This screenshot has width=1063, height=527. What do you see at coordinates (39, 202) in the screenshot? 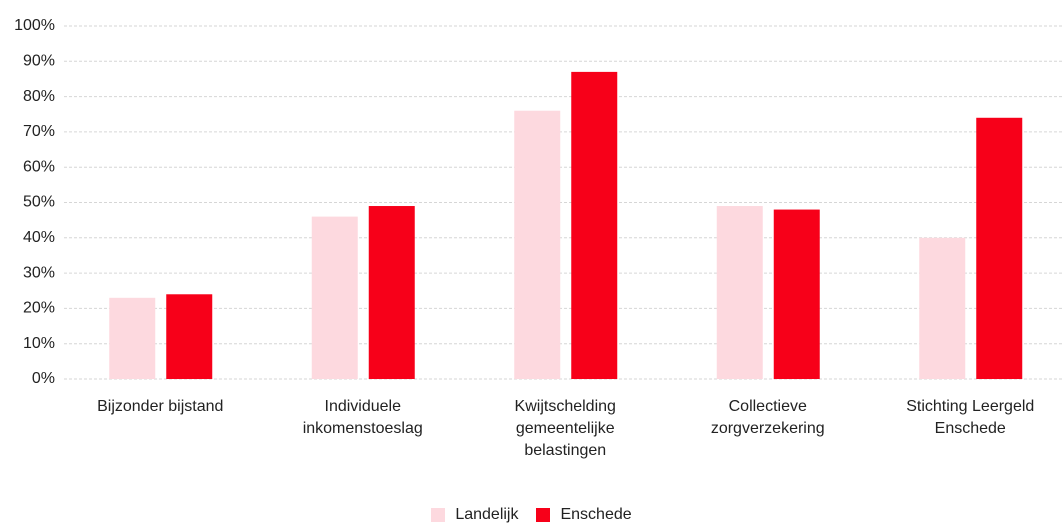
I see `y-tick-label: 50%` at bounding box center [39, 202].